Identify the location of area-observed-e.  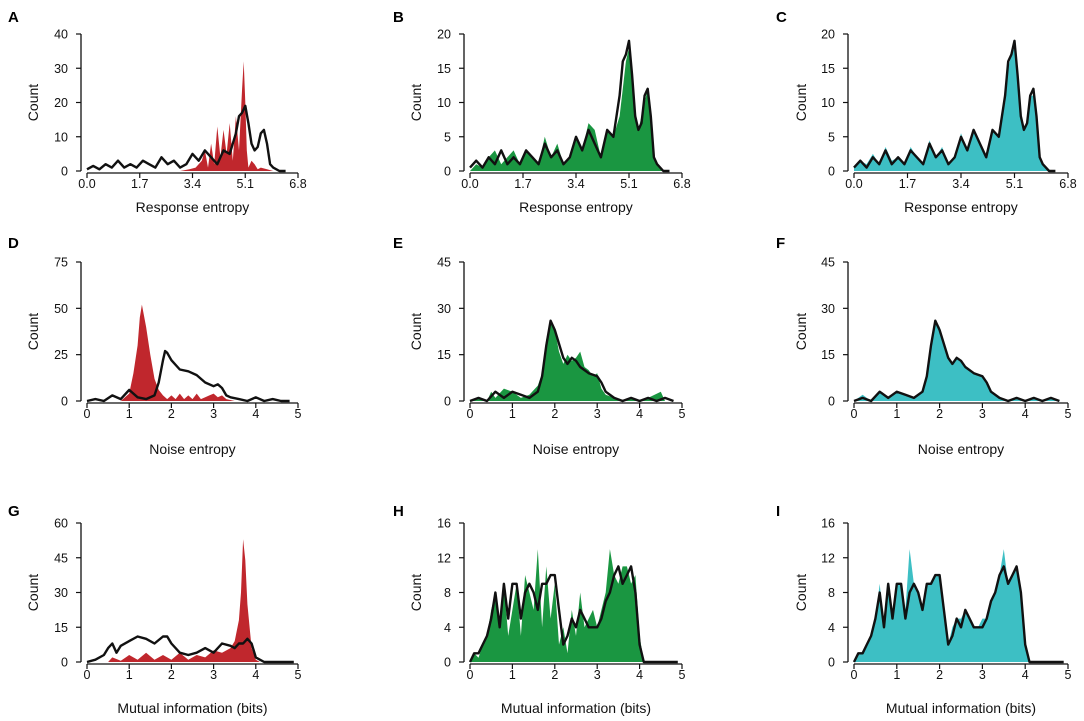
(572, 360).